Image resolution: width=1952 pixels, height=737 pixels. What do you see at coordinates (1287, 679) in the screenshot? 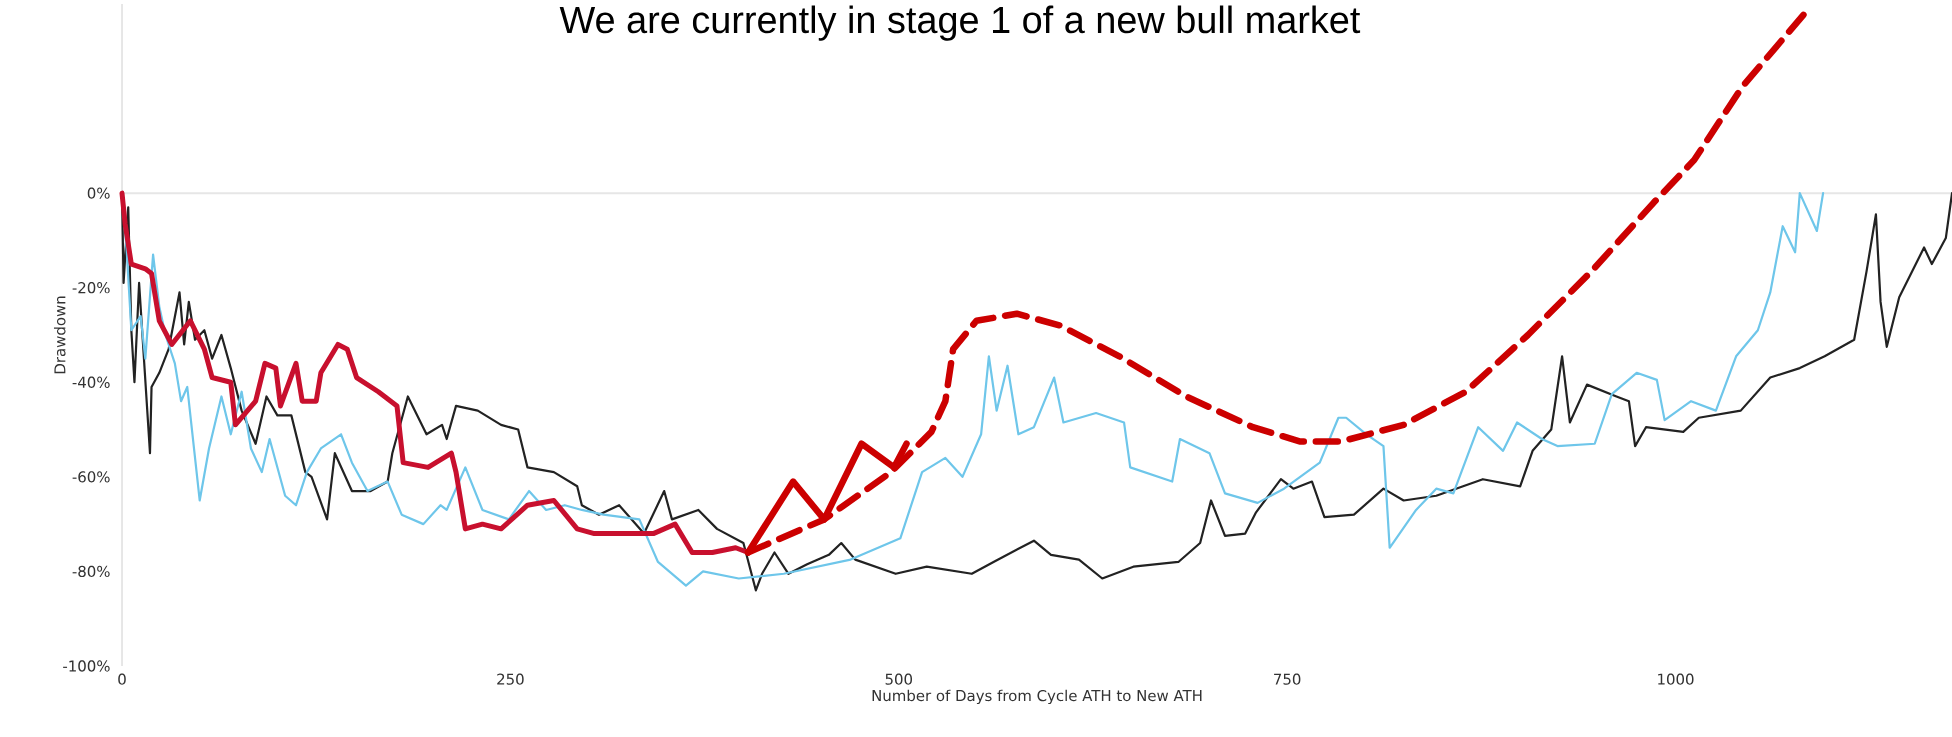
I see `x-tick-label: 750` at bounding box center [1287, 679].